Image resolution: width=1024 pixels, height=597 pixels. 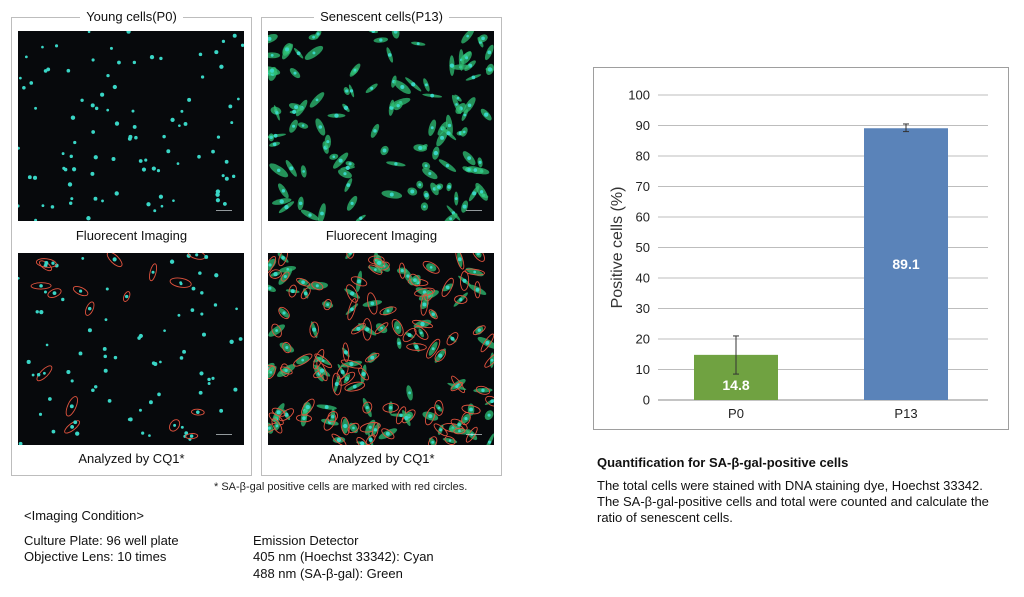 What do you see at coordinates (643, 278) in the screenshot?
I see `y-tick-label: 40` at bounding box center [643, 278].